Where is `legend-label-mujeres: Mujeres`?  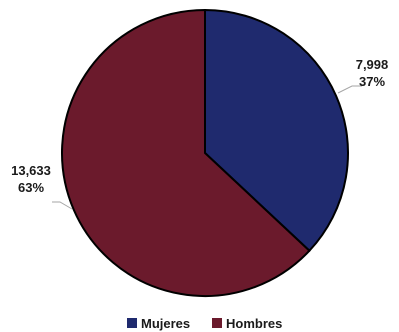
legend-label-mujeres: Mujeres is located at coordinates (165, 323).